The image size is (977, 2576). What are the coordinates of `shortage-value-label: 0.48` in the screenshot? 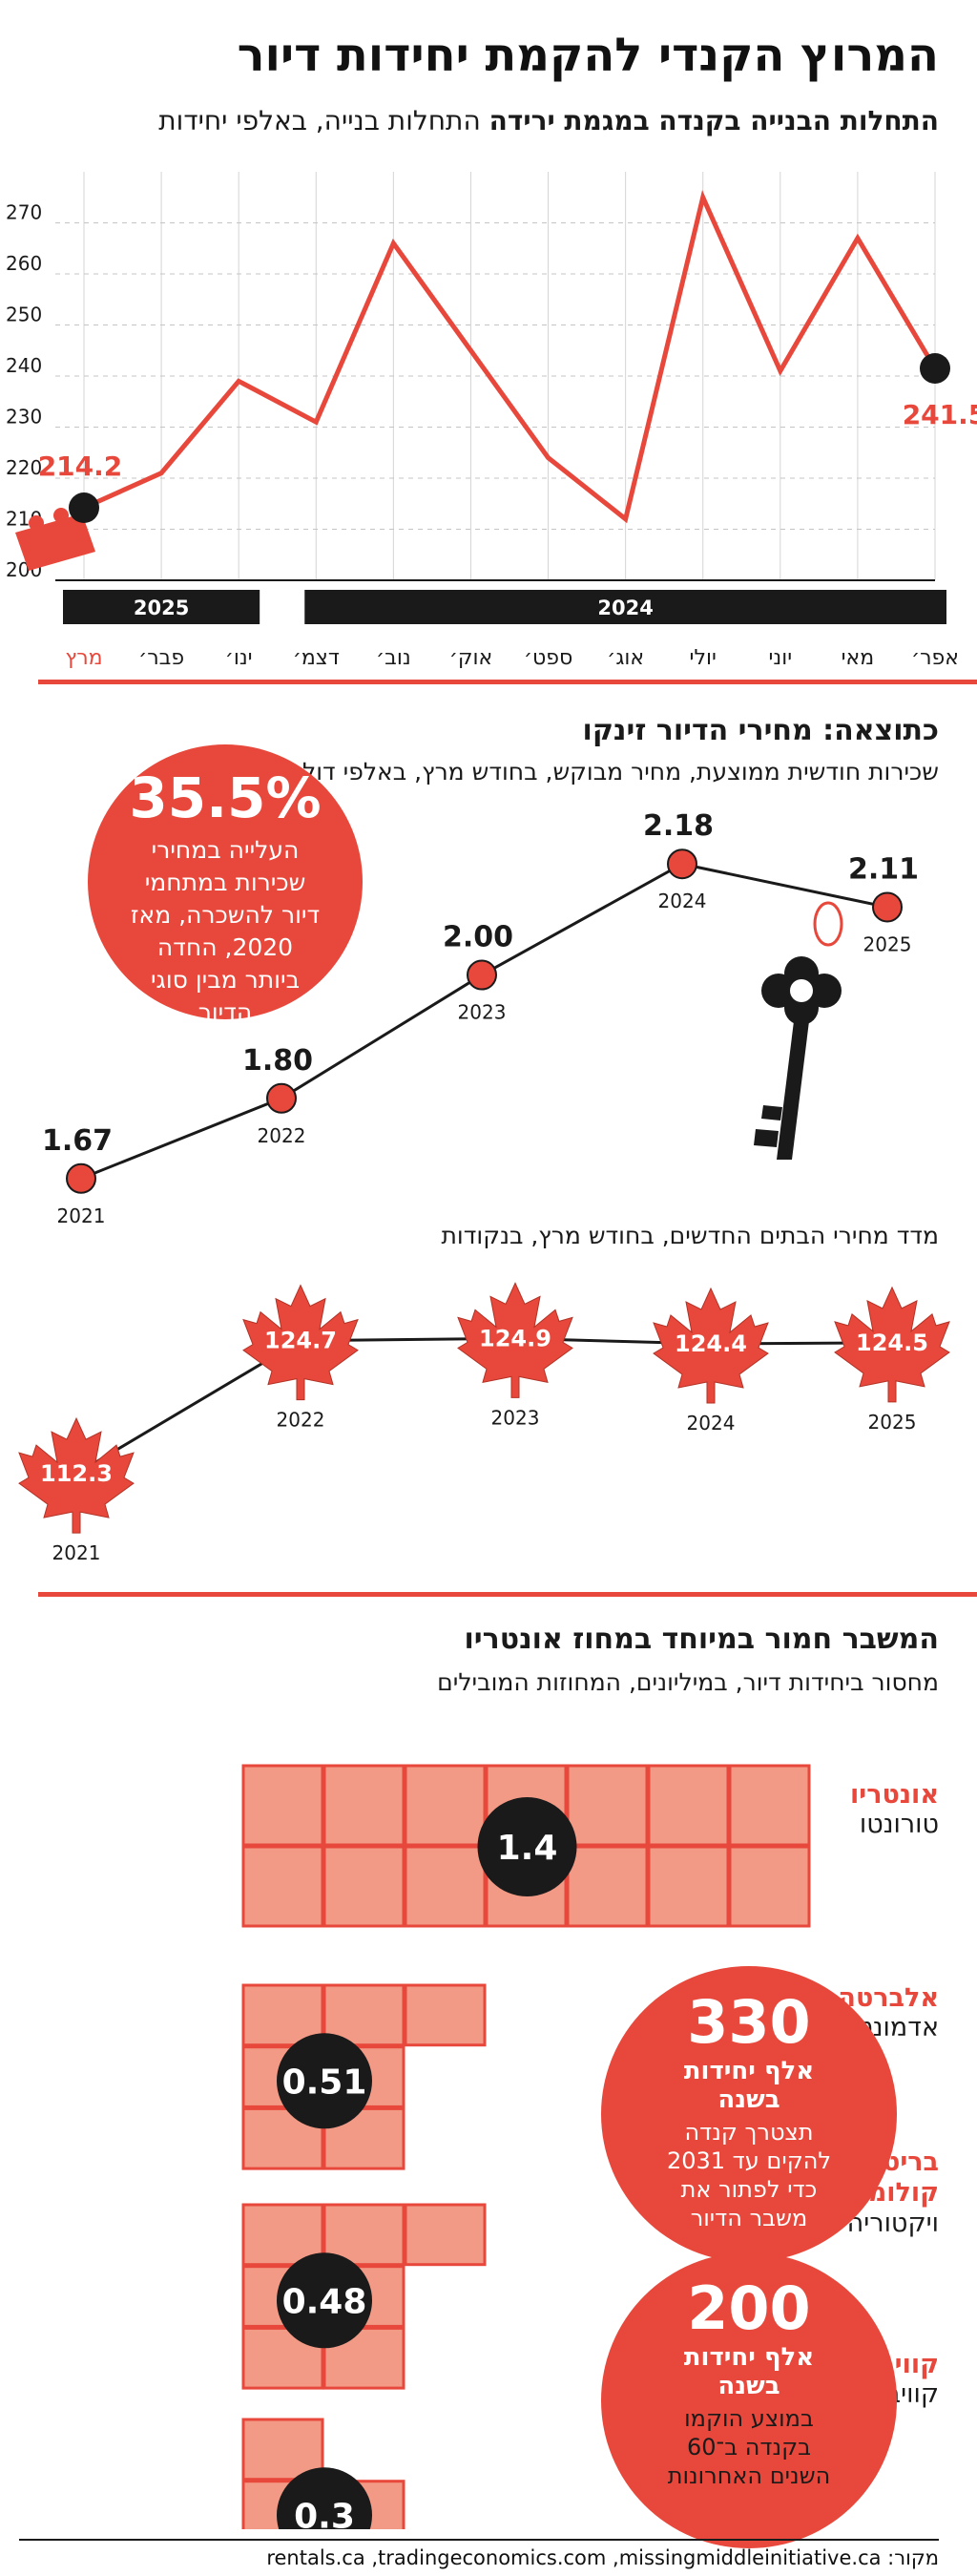 It's located at (325, 2301).